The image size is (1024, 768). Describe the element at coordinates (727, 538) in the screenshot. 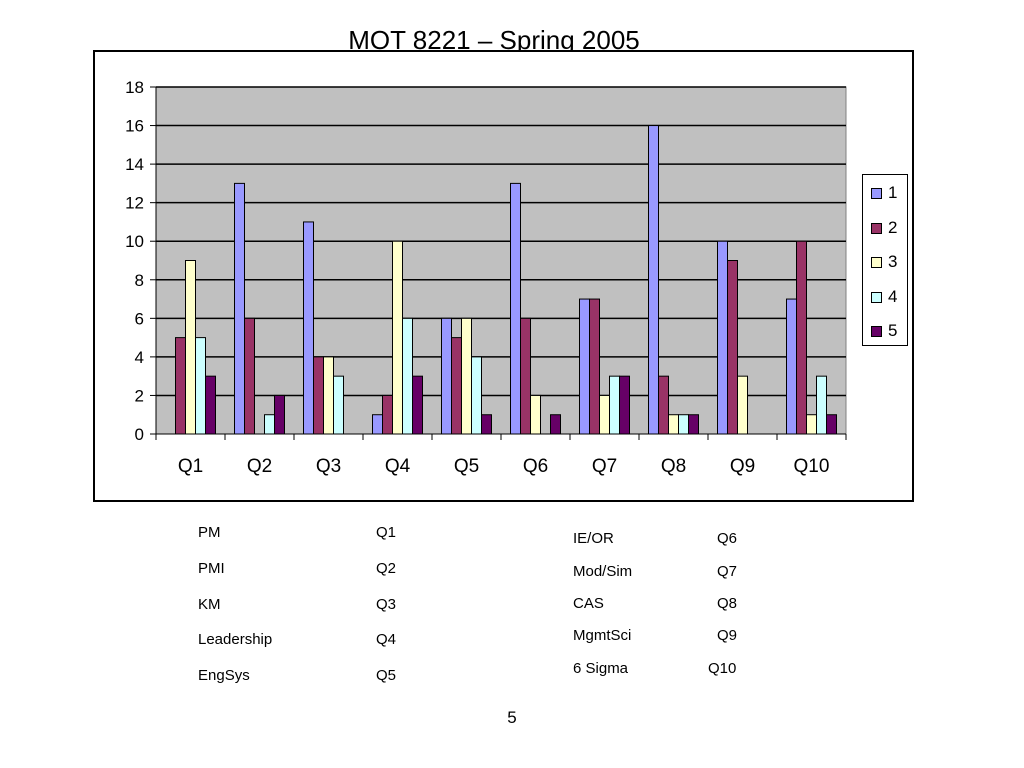

I see `key-question: Q6` at that location.